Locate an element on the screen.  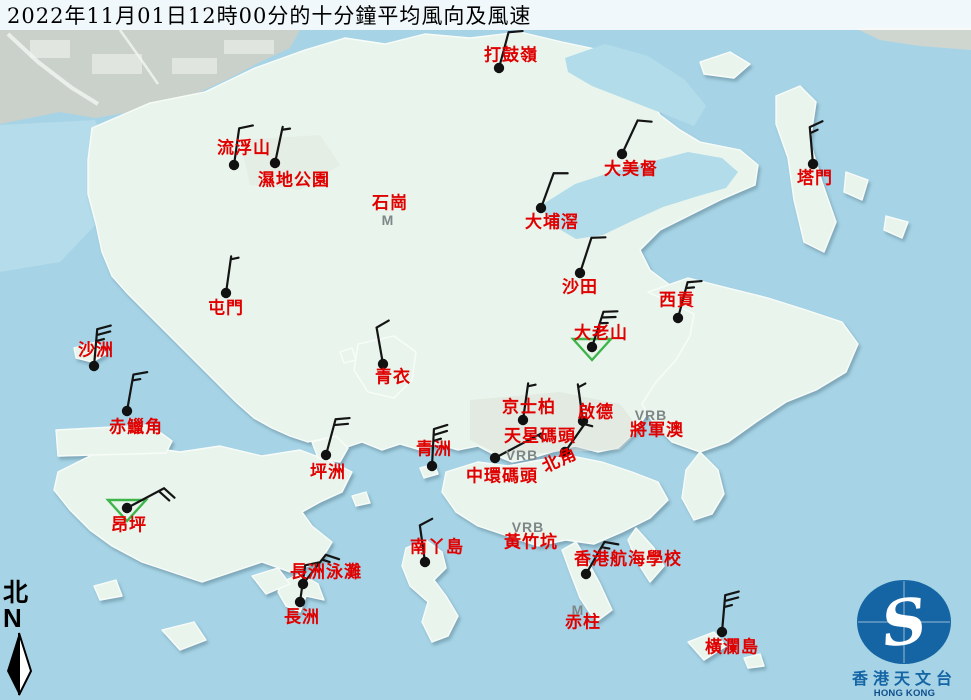
urban-area-shenzhen is located at coordinates (485, 76).